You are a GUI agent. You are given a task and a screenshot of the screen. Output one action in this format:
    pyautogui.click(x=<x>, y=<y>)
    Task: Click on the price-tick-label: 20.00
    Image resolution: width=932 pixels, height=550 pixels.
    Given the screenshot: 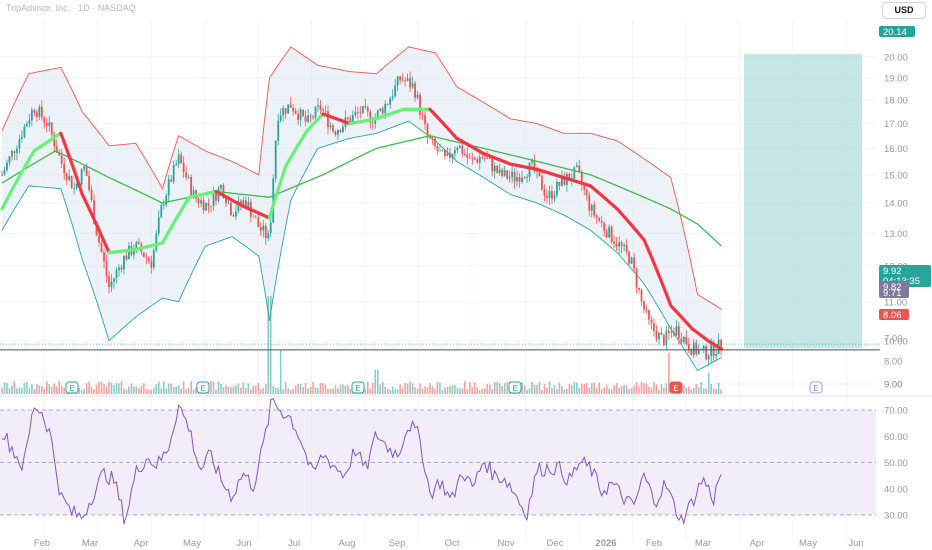 What is the action you would take?
    pyautogui.click(x=896, y=58)
    